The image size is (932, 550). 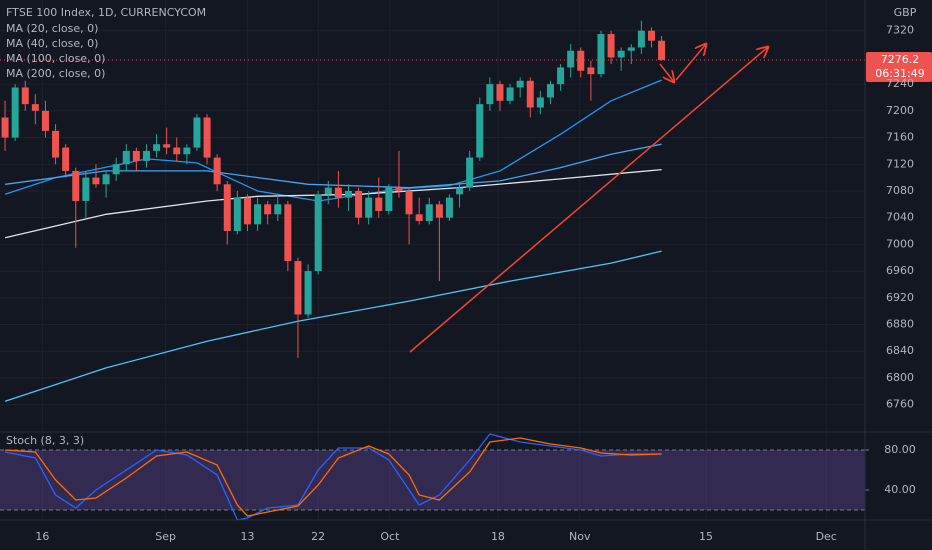 I want to click on x-tick-label: 18, so click(x=498, y=536).